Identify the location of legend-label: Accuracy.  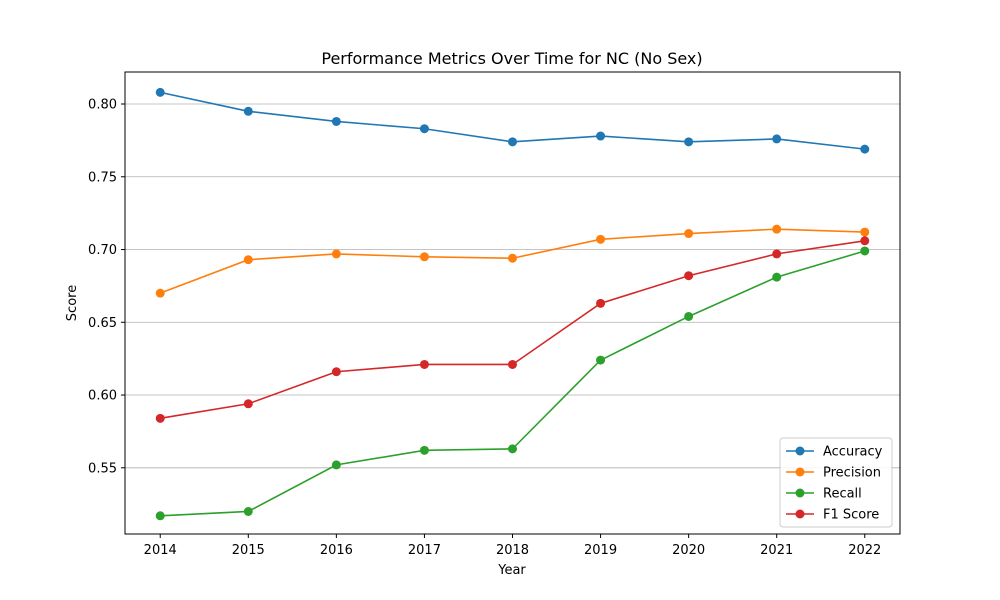
(853, 452).